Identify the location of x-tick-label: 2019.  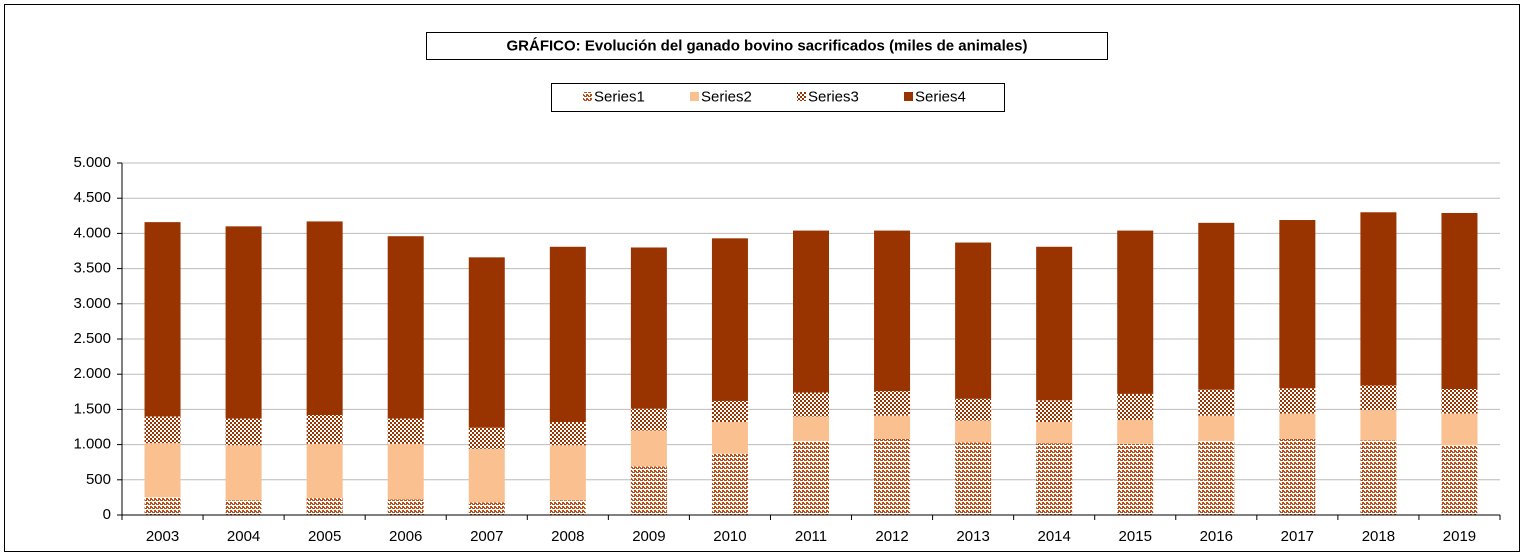
(1459, 536).